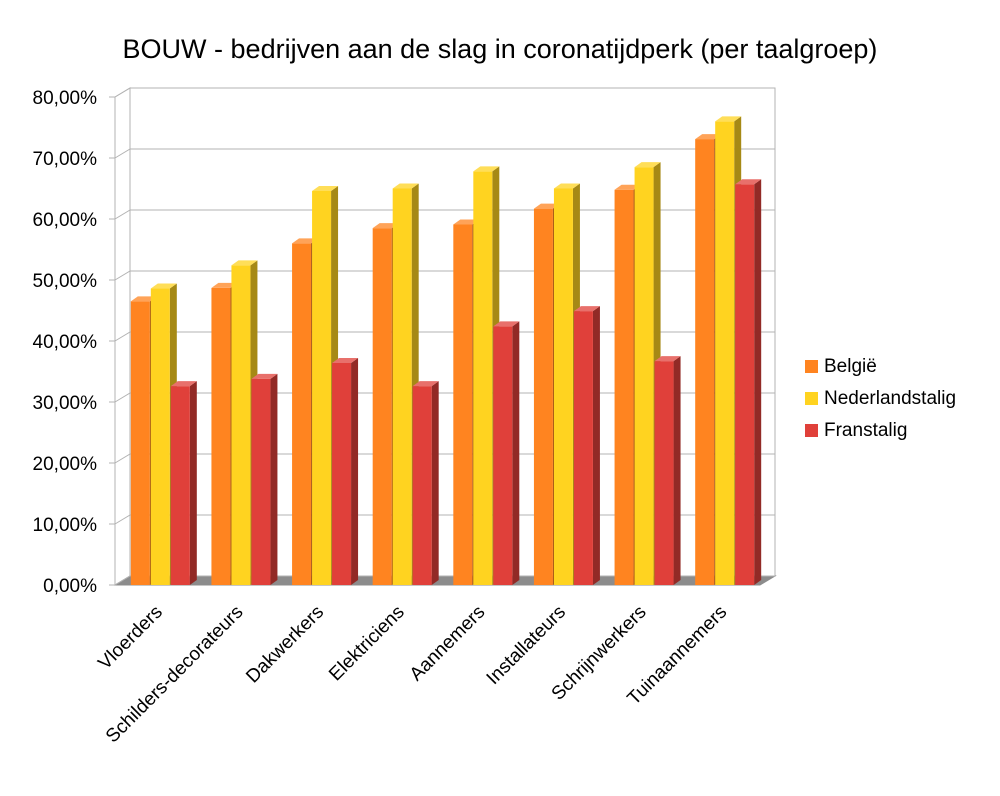 This screenshot has height=796, width=1000. What do you see at coordinates (448, 644) in the screenshot?
I see `x-category-label: Aannemers` at bounding box center [448, 644].